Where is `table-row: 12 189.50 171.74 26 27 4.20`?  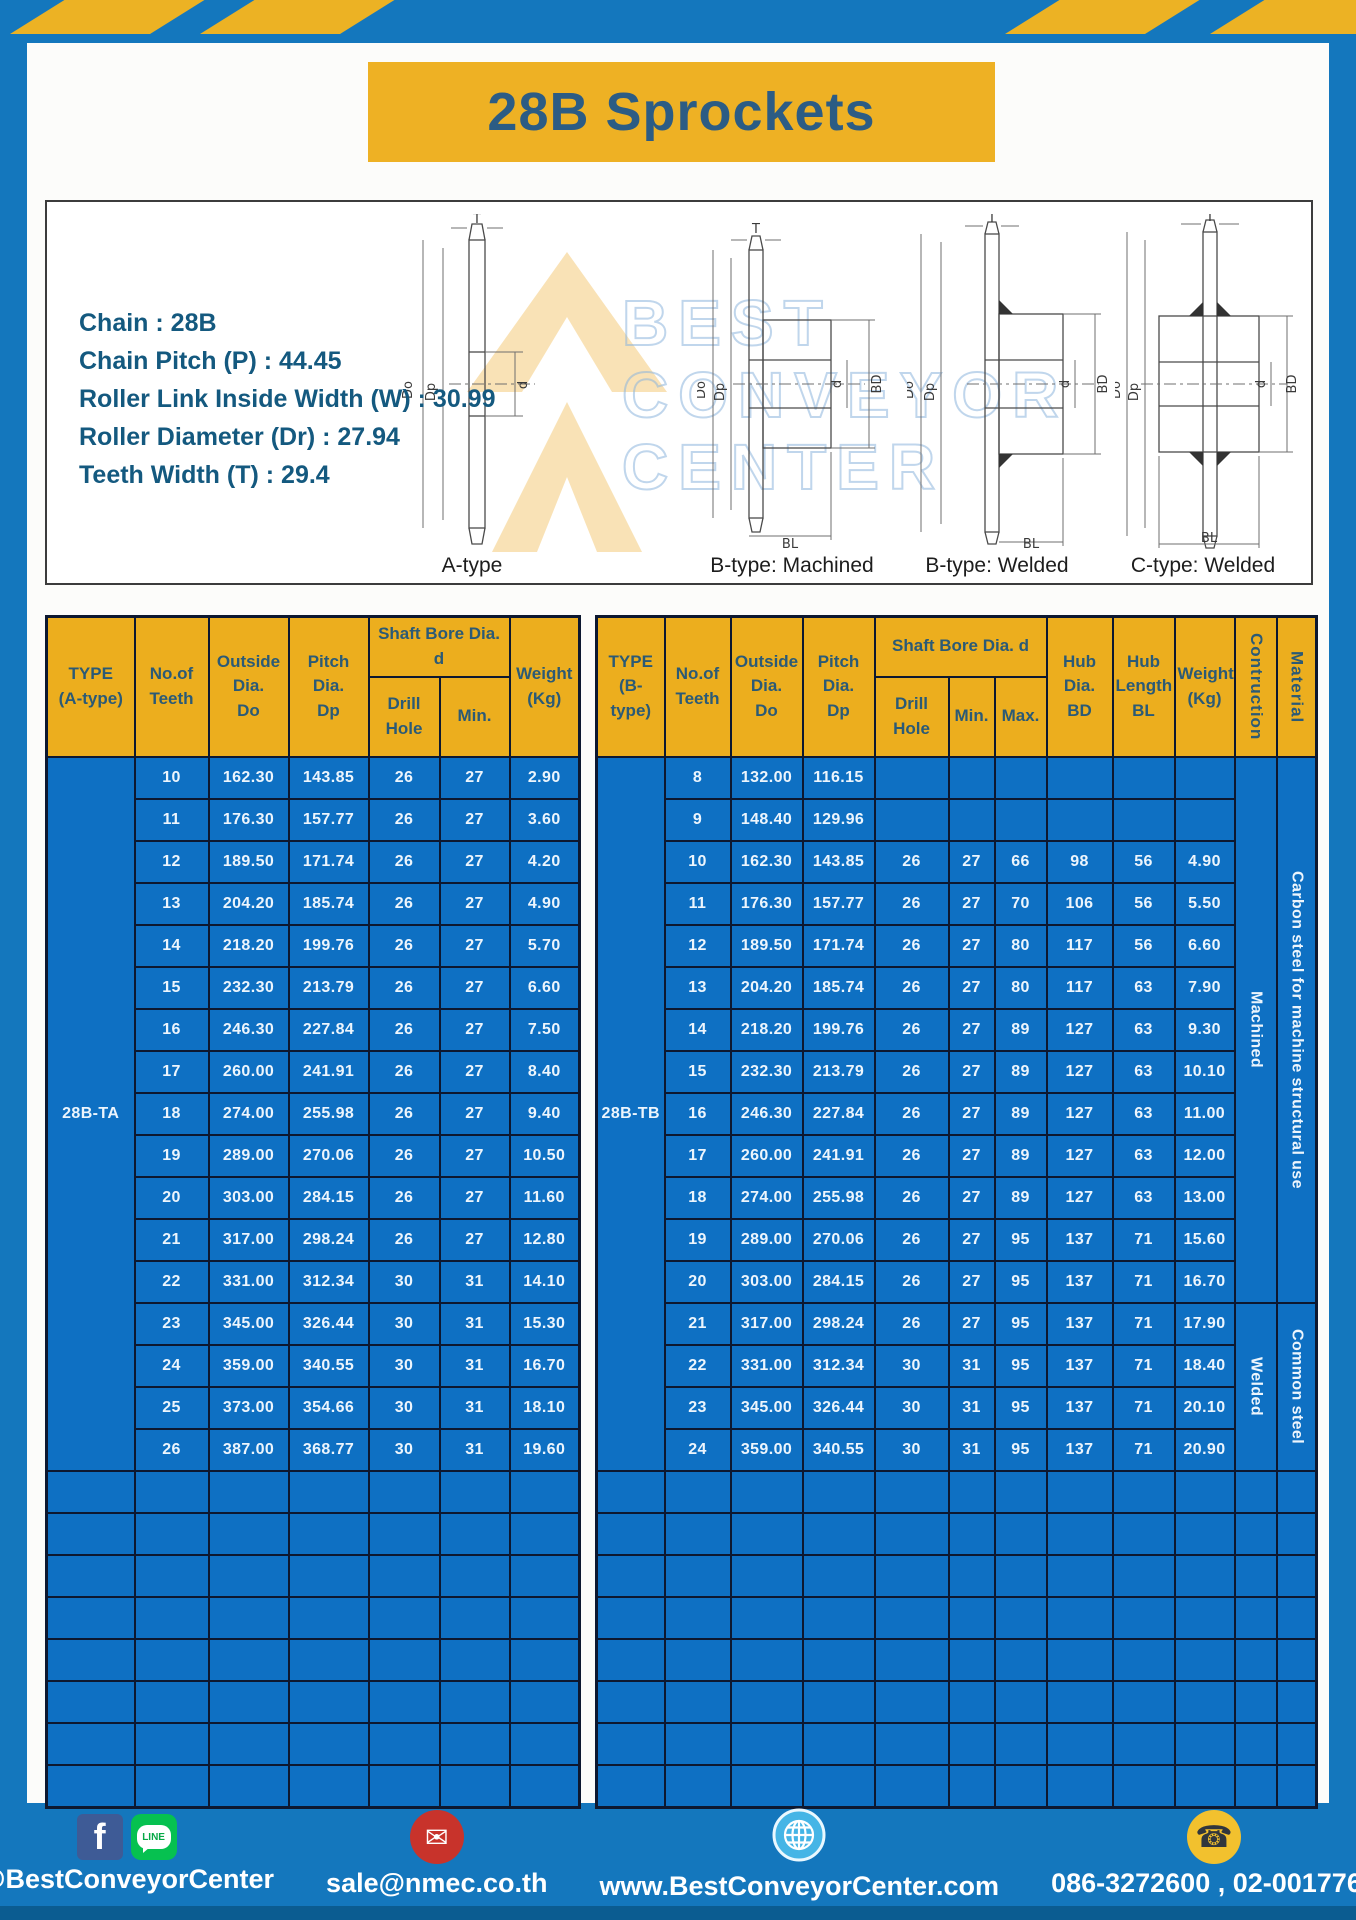 table-row: 12 189.50 171.74 26 27 4.20 is located at coordinates (314, 861).